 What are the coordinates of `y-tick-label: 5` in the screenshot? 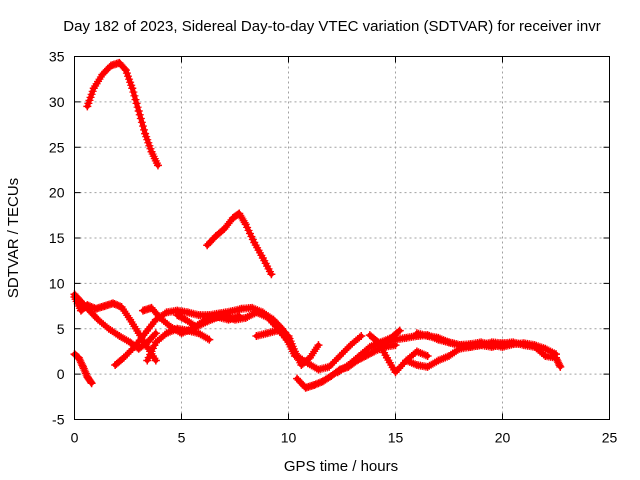 It's located at (61, 329).